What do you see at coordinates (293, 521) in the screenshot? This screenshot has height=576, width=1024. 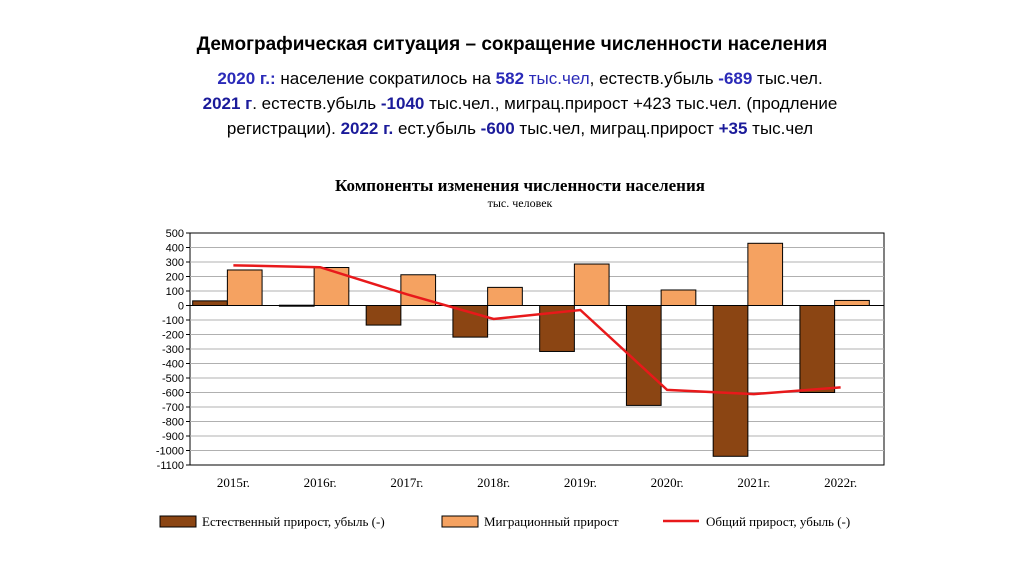 I see `legend-label: Естественный прирост, убыль (-)` at bounding box center [293, 521].